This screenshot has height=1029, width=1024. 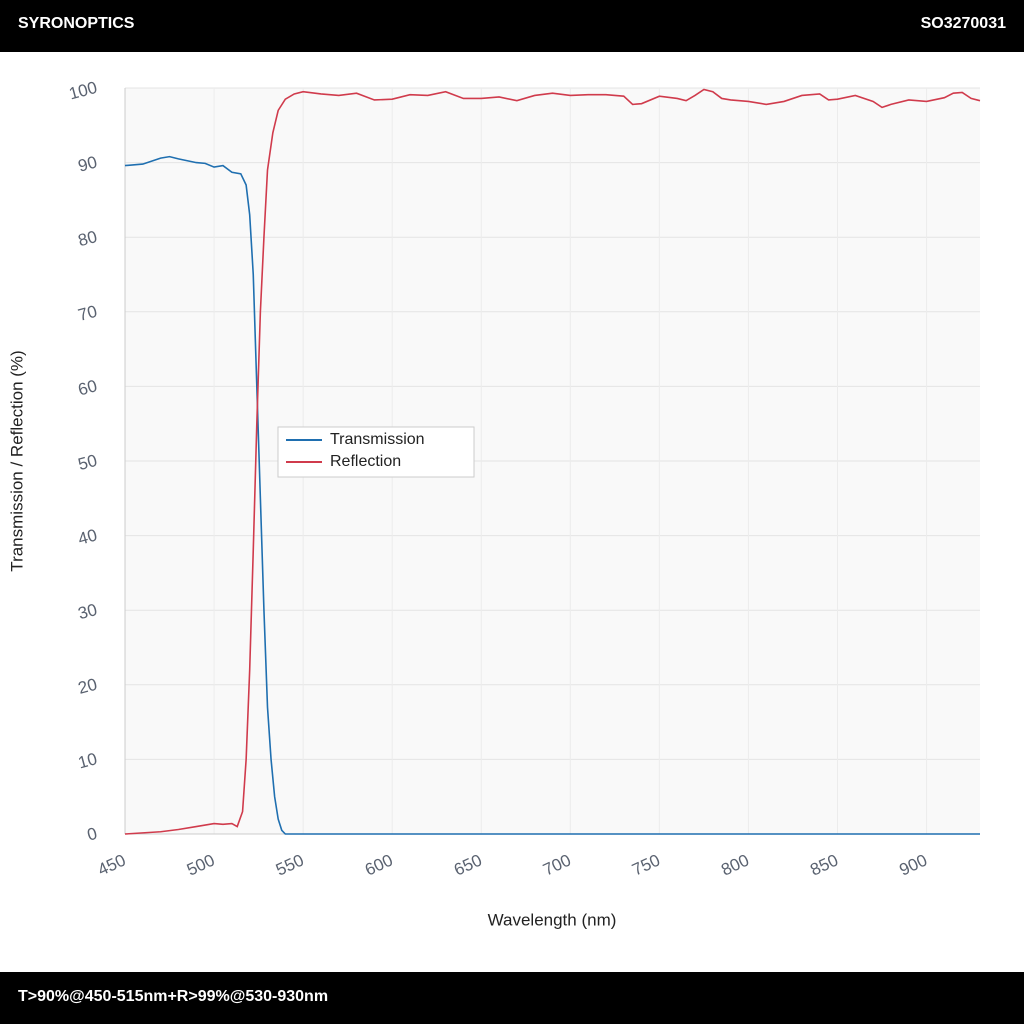 I want to click on x-tick-label: 700, so click(x=557, y=864).